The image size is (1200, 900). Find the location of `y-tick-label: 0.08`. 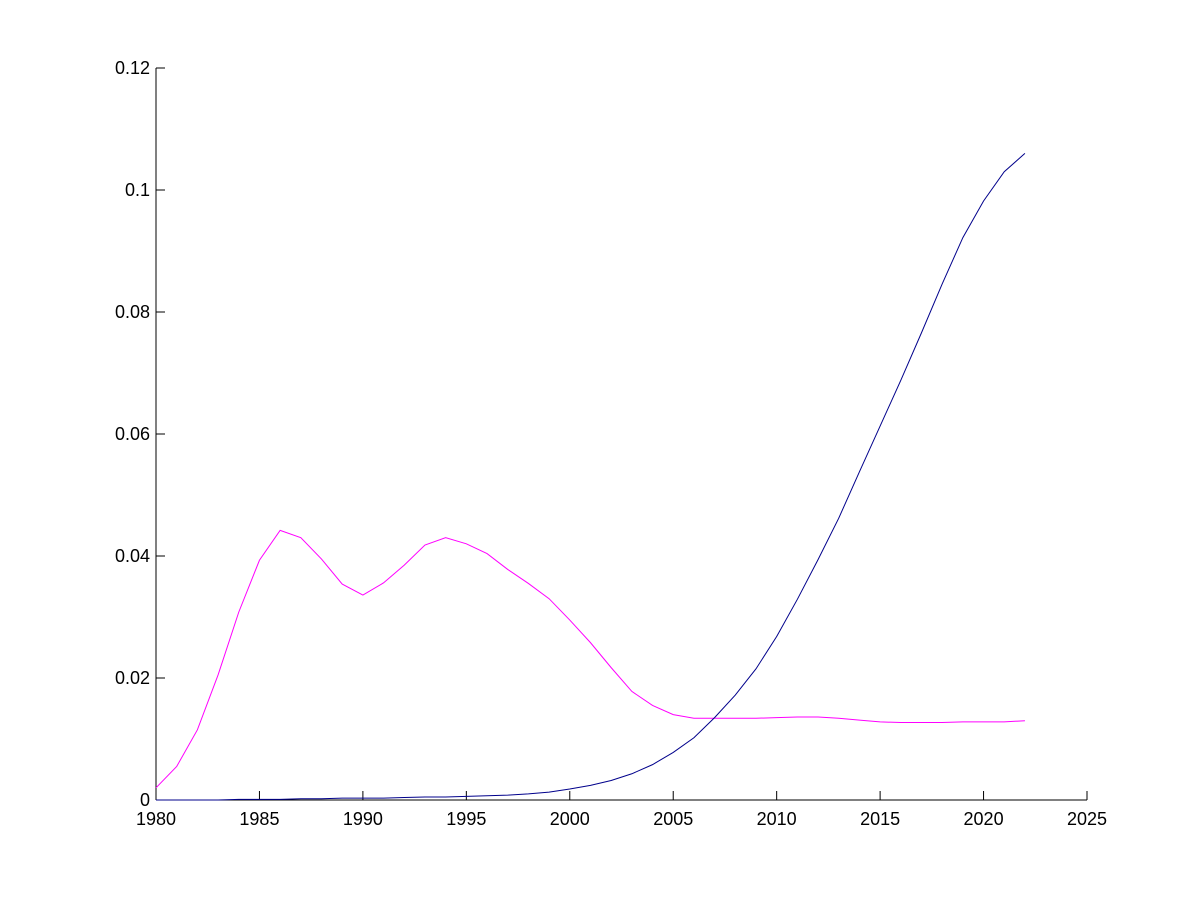

y-tick-label: 0.08 is located at coordinates (132, 312).